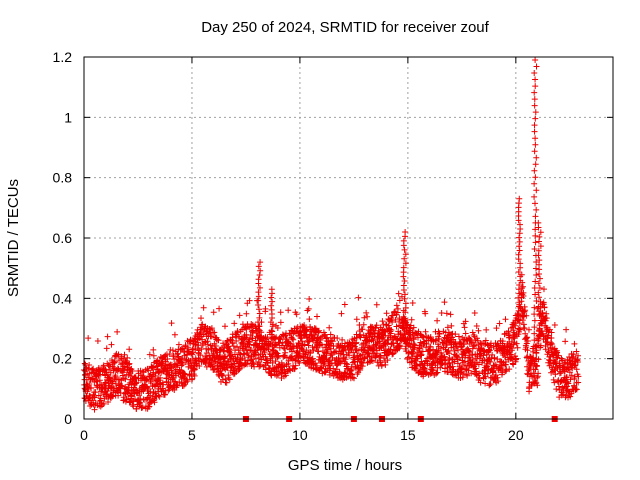 The height and width of the screenshot is (480, 640). Describe the element at coordinates (300, 435) in the screenshot. I see `x-tick-label: 10` at that location.